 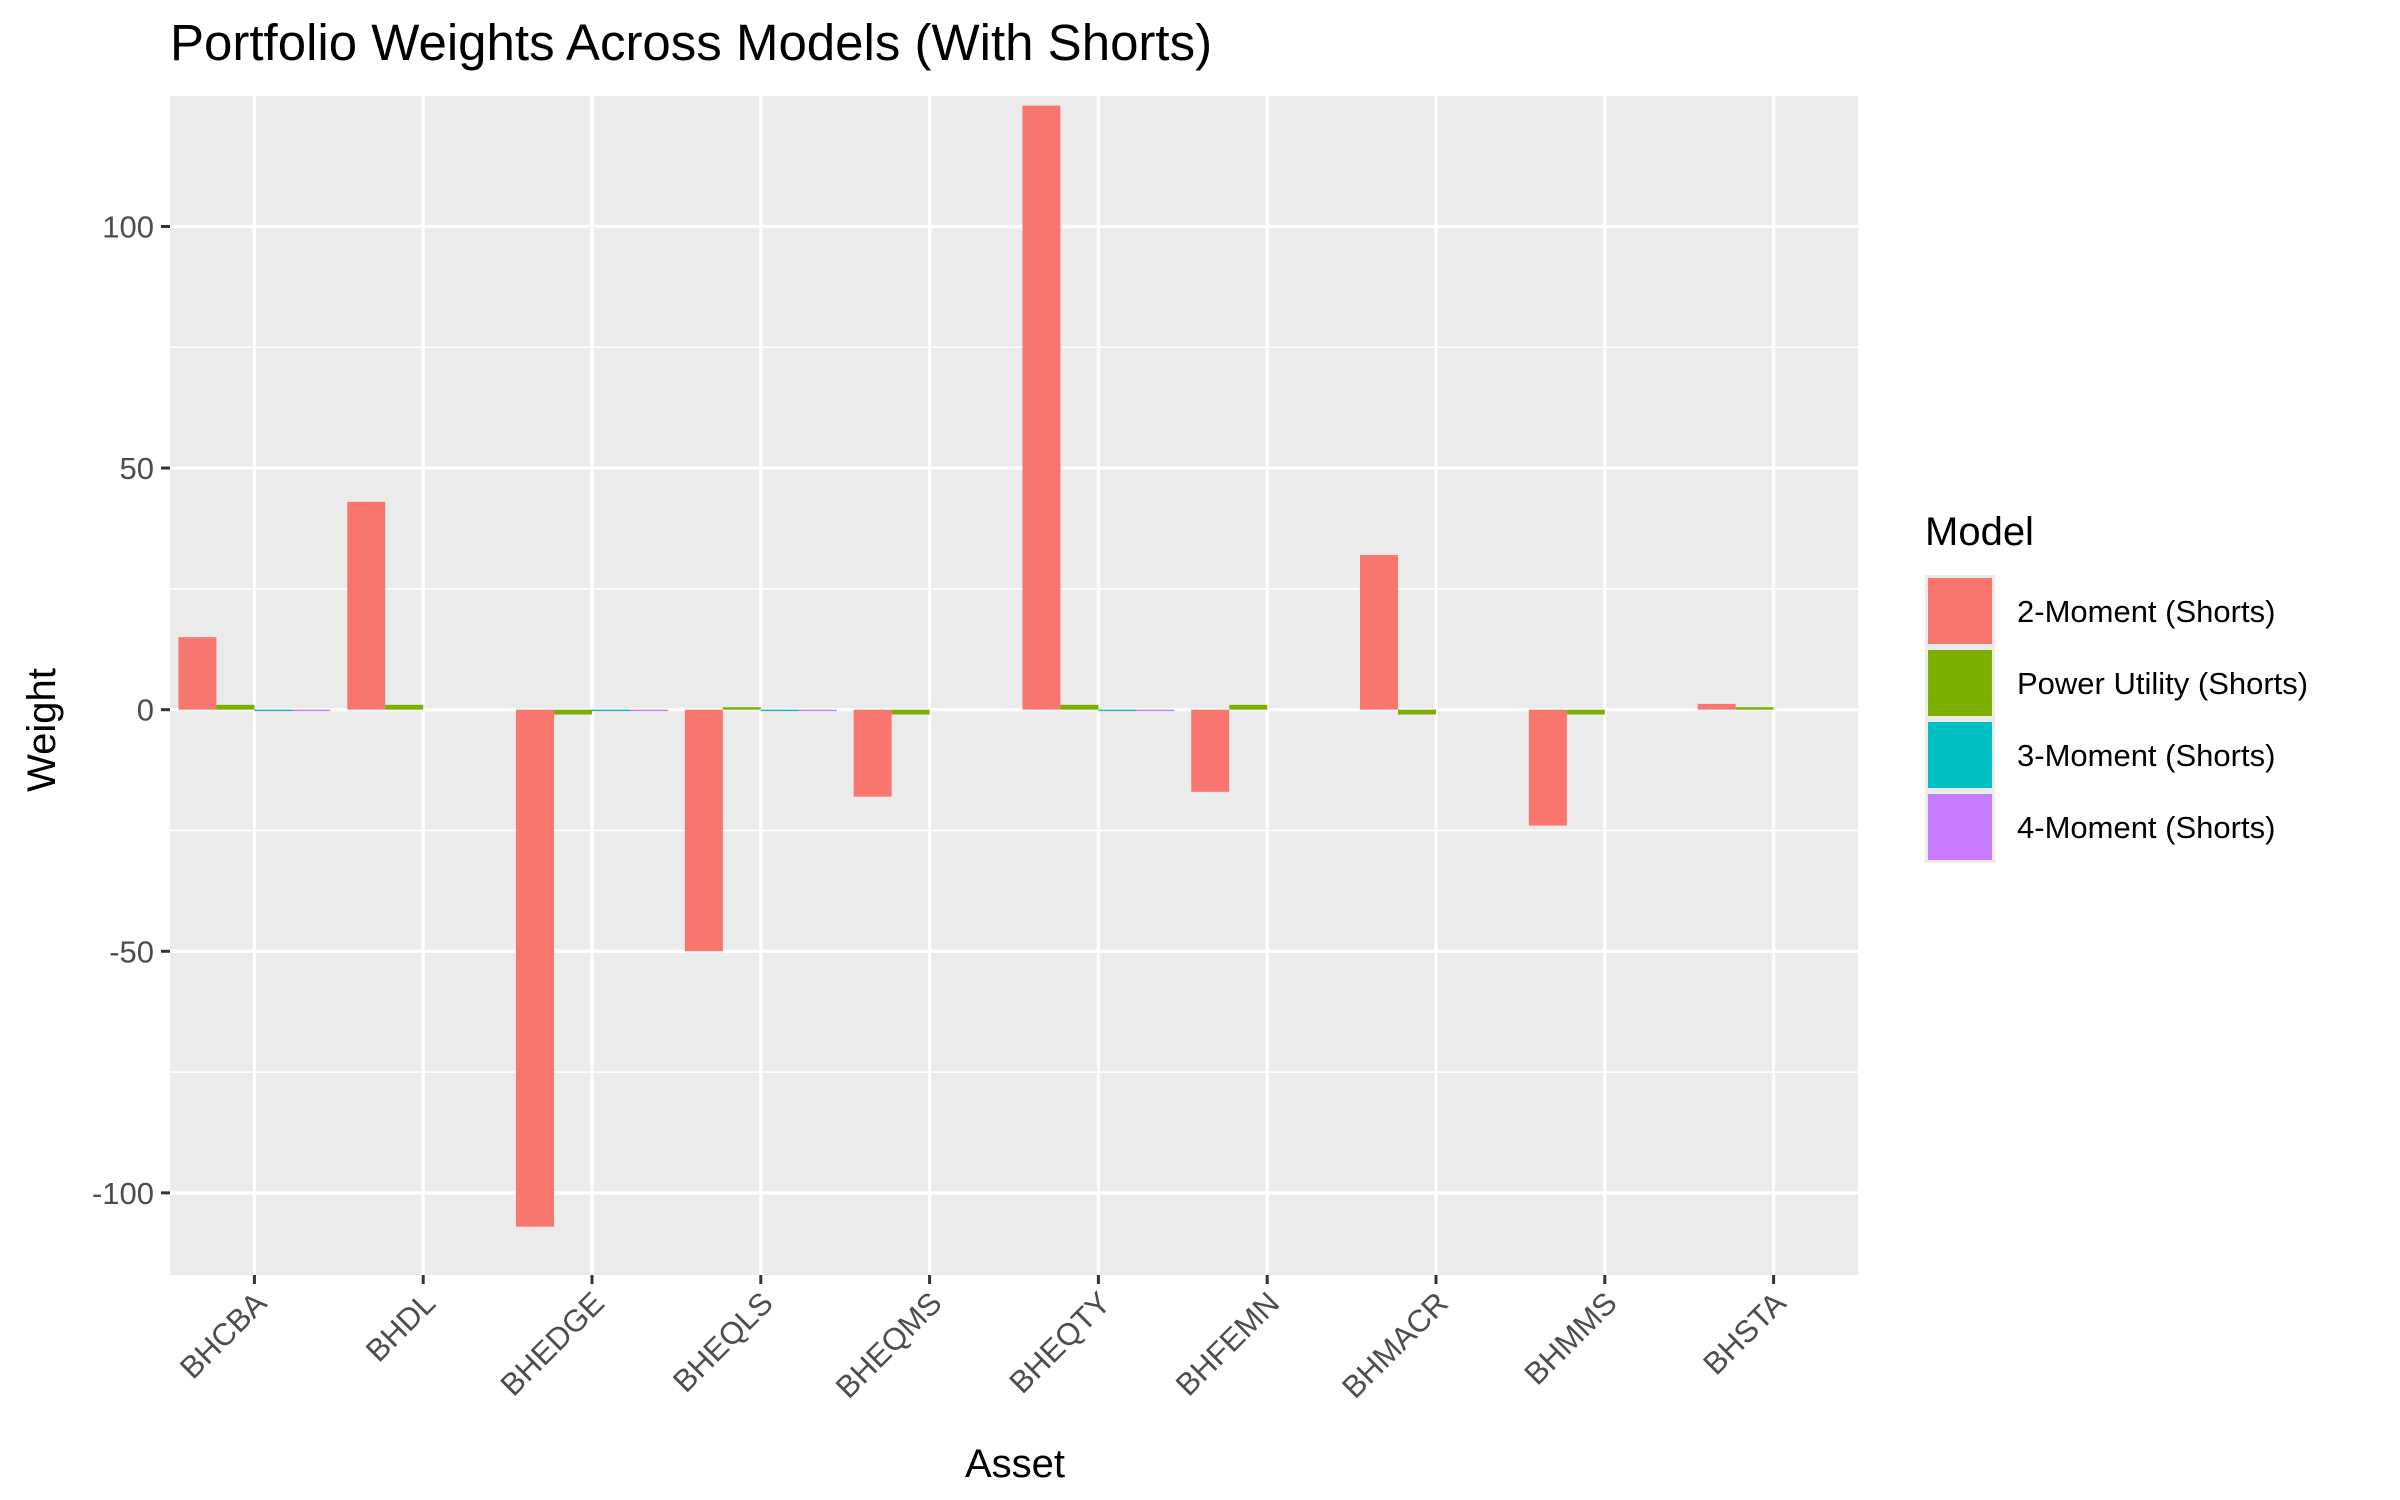 What do you see at coordinates (1744, 1333) in the screenshot?
I see `x-tick-label: BHSTA` at bounding box center [1744, 1333].